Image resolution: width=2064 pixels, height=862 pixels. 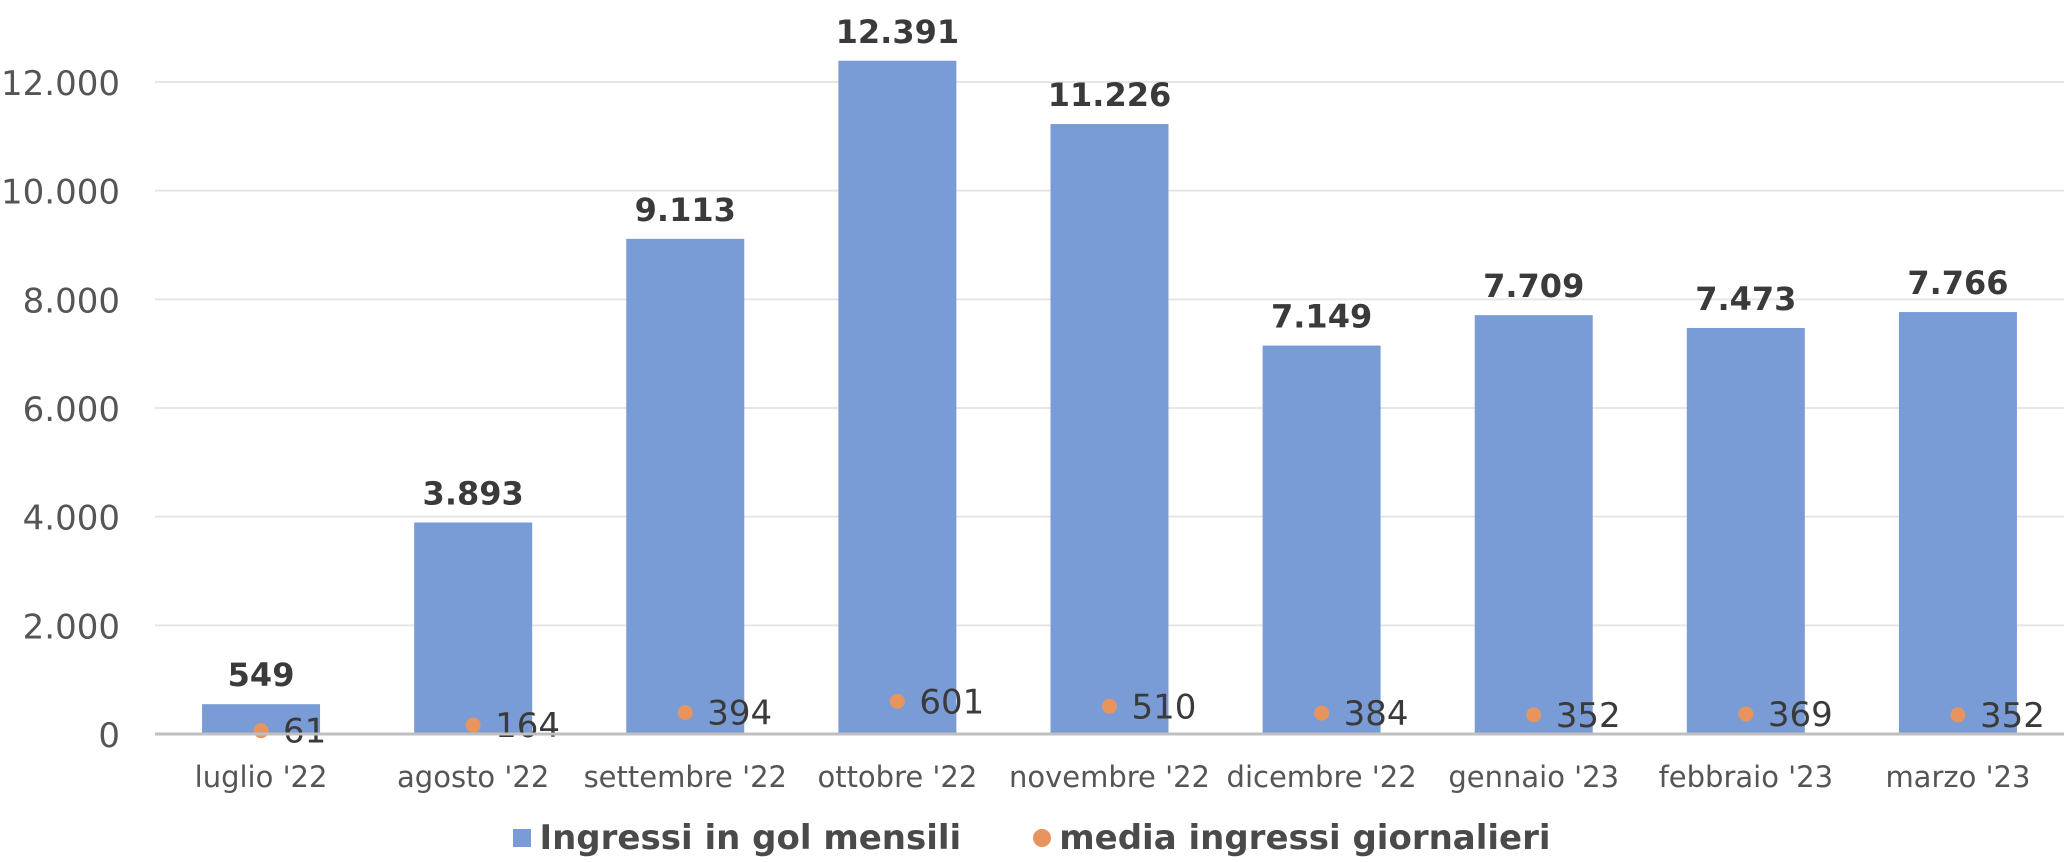 I want to click on point-series: 61 164 394 601 510 384 352 369 352, so click(x=1149, y=717).